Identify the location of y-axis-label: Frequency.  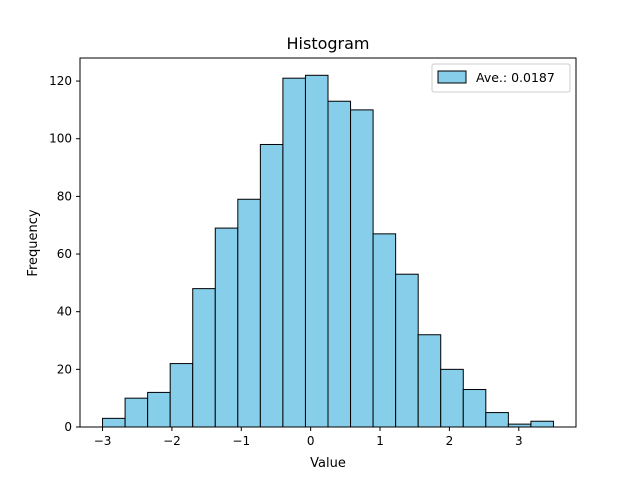
(33, 242).